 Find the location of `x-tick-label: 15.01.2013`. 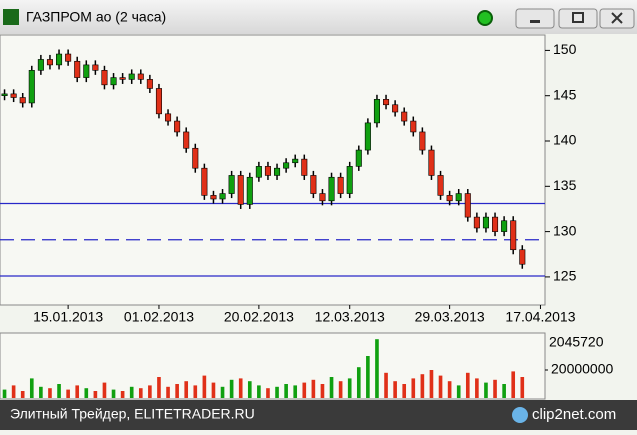

x-tick-label: 15.01.2013 is located at coordinates (68, 317).